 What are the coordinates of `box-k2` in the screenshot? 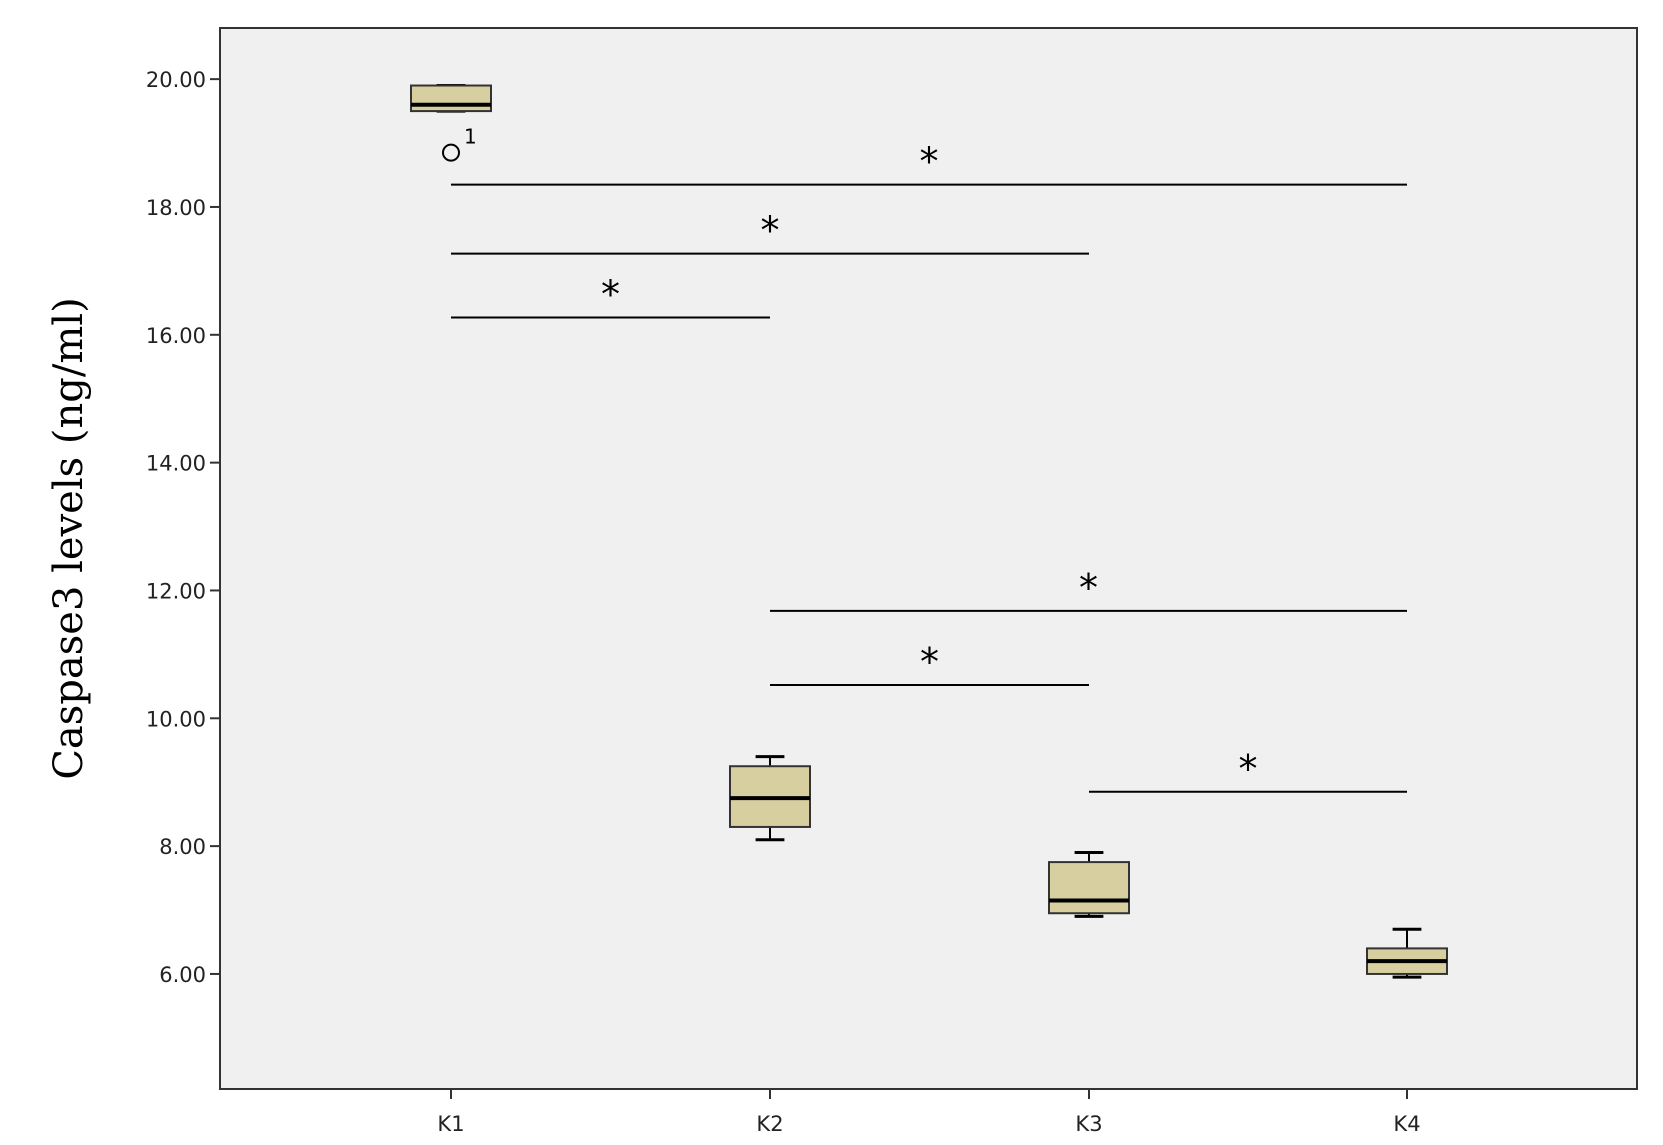 It's located at (770, 798).